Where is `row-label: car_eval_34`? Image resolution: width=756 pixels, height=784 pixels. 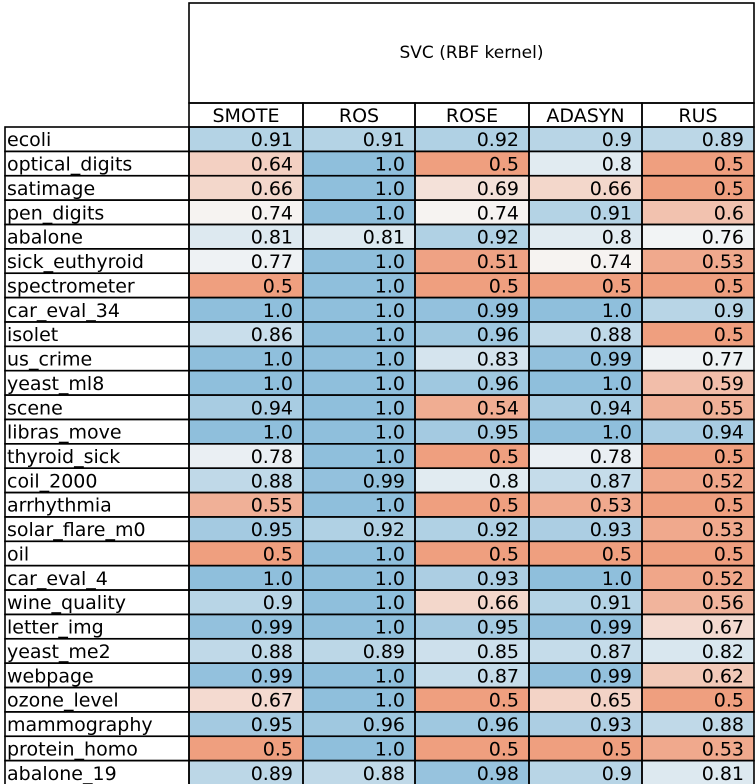
row-label: car_eval_34 is located at coordinates (63, 311).